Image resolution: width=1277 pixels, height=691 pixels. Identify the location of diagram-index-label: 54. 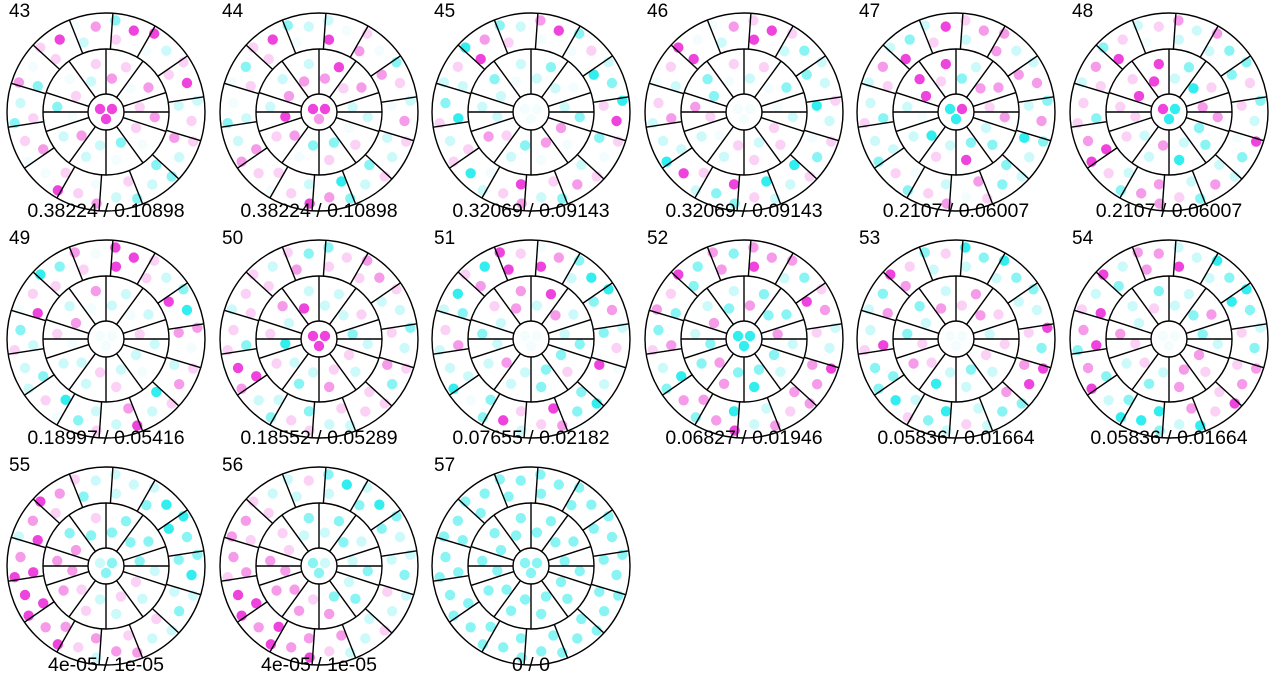
(1084, 239).